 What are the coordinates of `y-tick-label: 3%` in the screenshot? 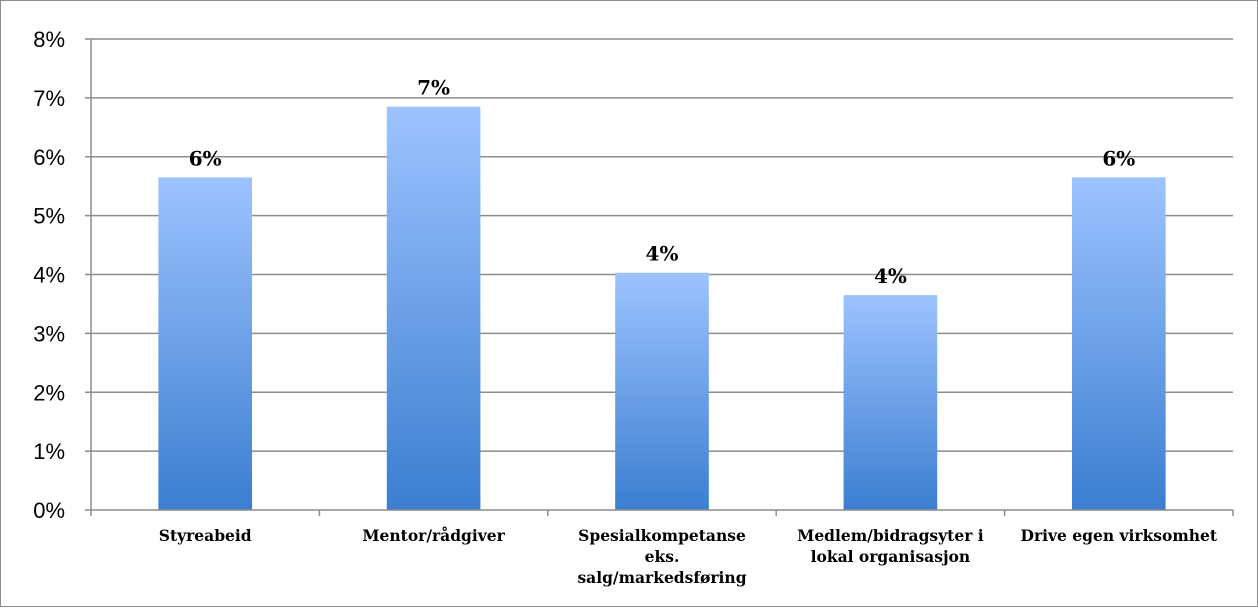 It's located at (49, 333).